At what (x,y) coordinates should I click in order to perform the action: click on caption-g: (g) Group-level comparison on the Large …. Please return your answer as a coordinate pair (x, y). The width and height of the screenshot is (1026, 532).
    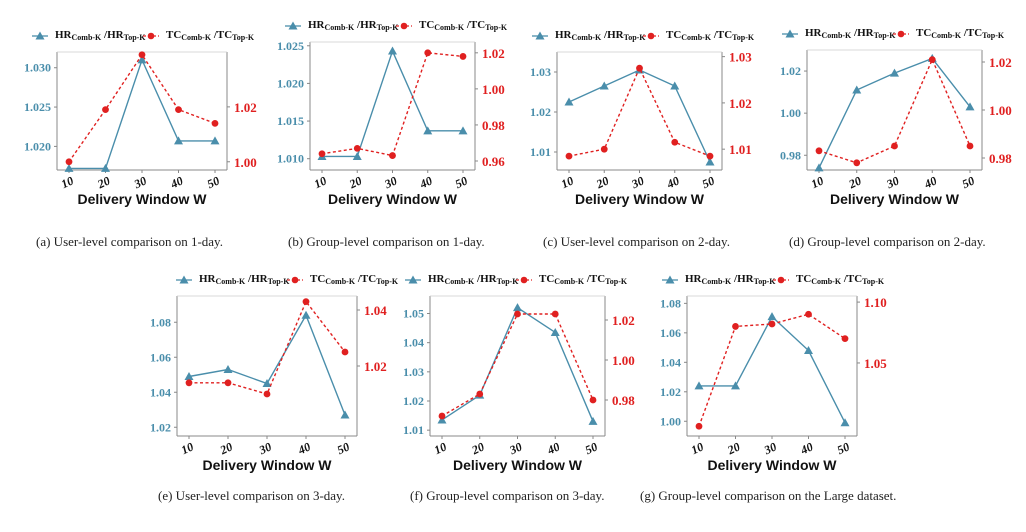
    Looking at the image, I should click on (768, 495).